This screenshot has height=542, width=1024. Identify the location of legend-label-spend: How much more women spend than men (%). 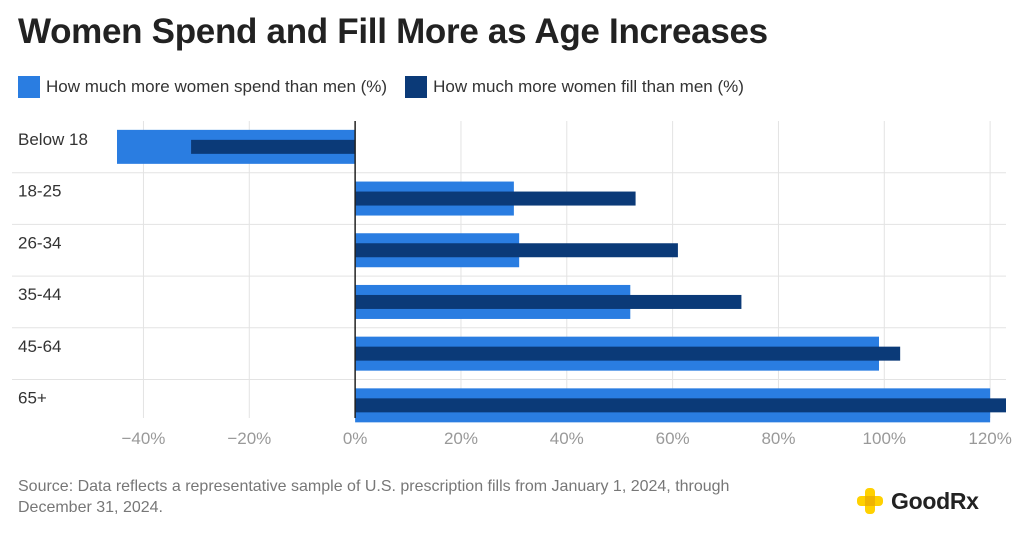
(217, 86).